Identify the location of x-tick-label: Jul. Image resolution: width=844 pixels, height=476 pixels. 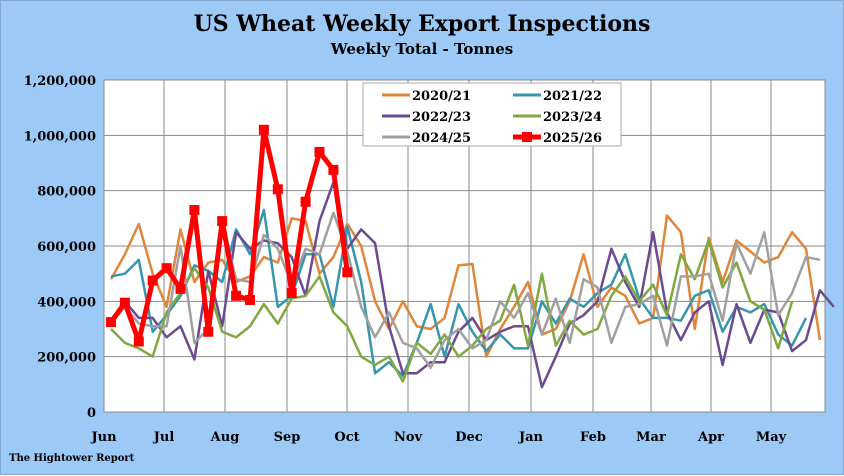
(164, 437).